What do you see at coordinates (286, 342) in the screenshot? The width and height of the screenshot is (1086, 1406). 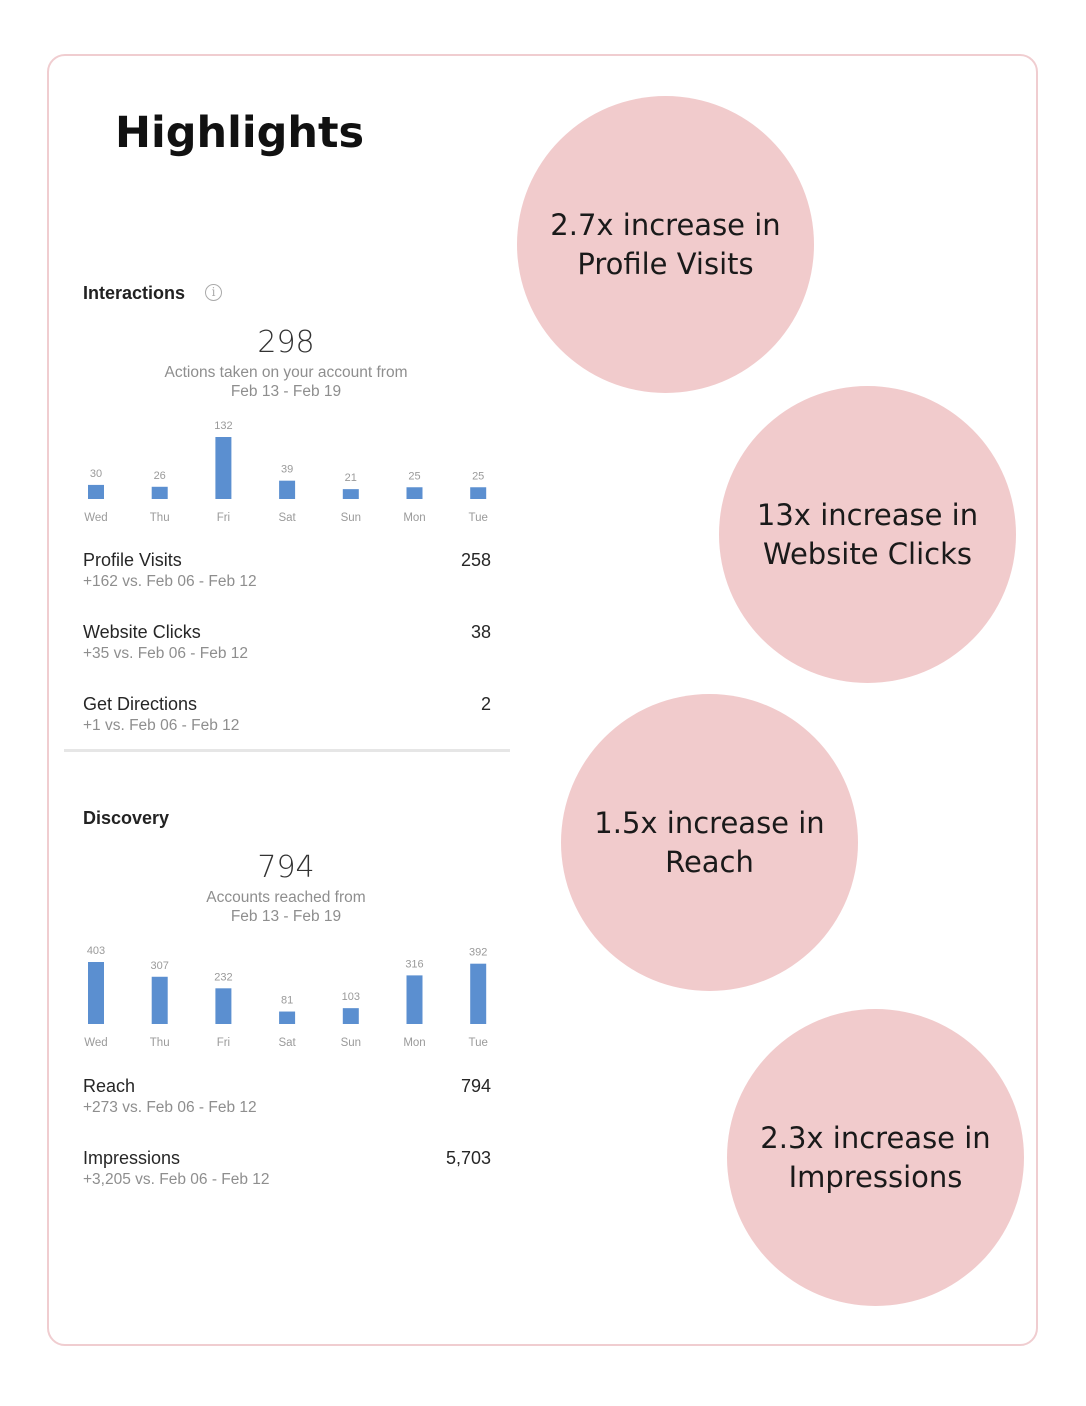 I see `interactions-total: 298` at bounding box center [286, 342].